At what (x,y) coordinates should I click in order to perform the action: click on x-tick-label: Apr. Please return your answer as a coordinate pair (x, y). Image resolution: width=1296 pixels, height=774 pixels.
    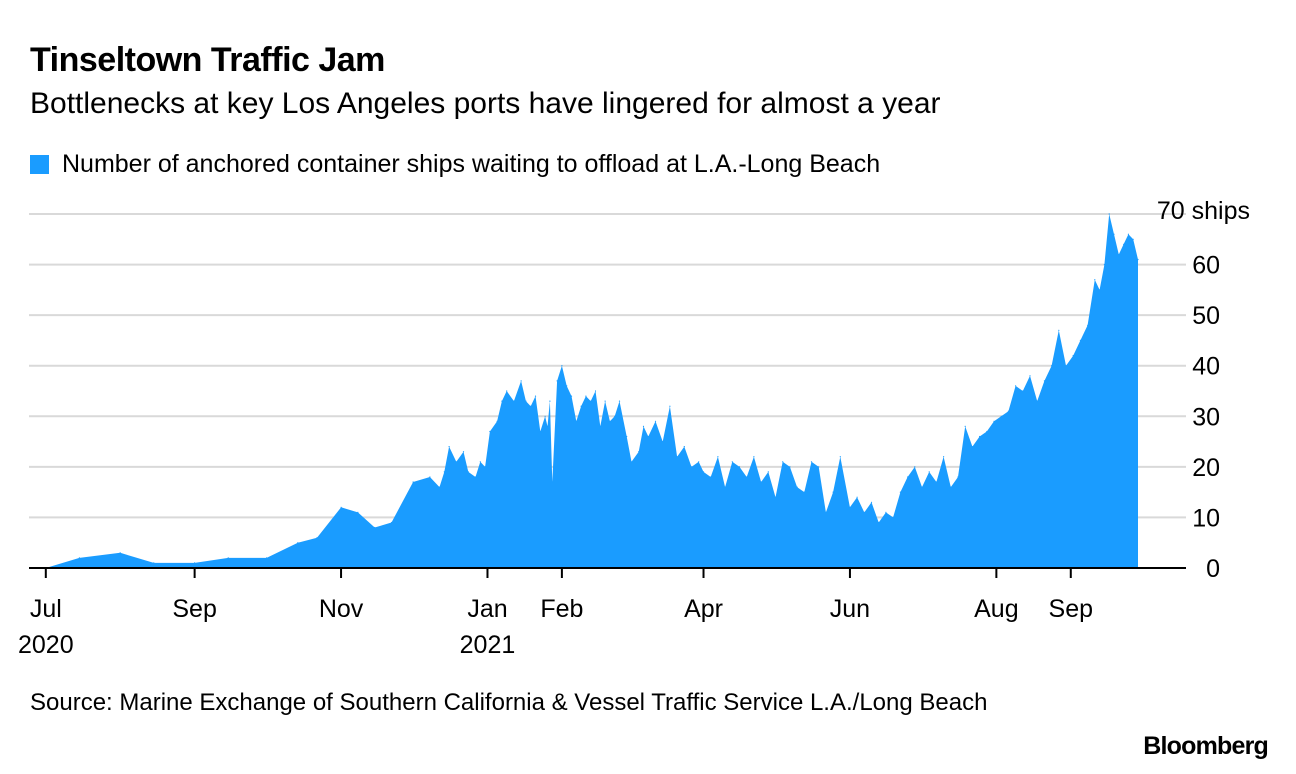
    Looking at the image, I should click on (703, 609).